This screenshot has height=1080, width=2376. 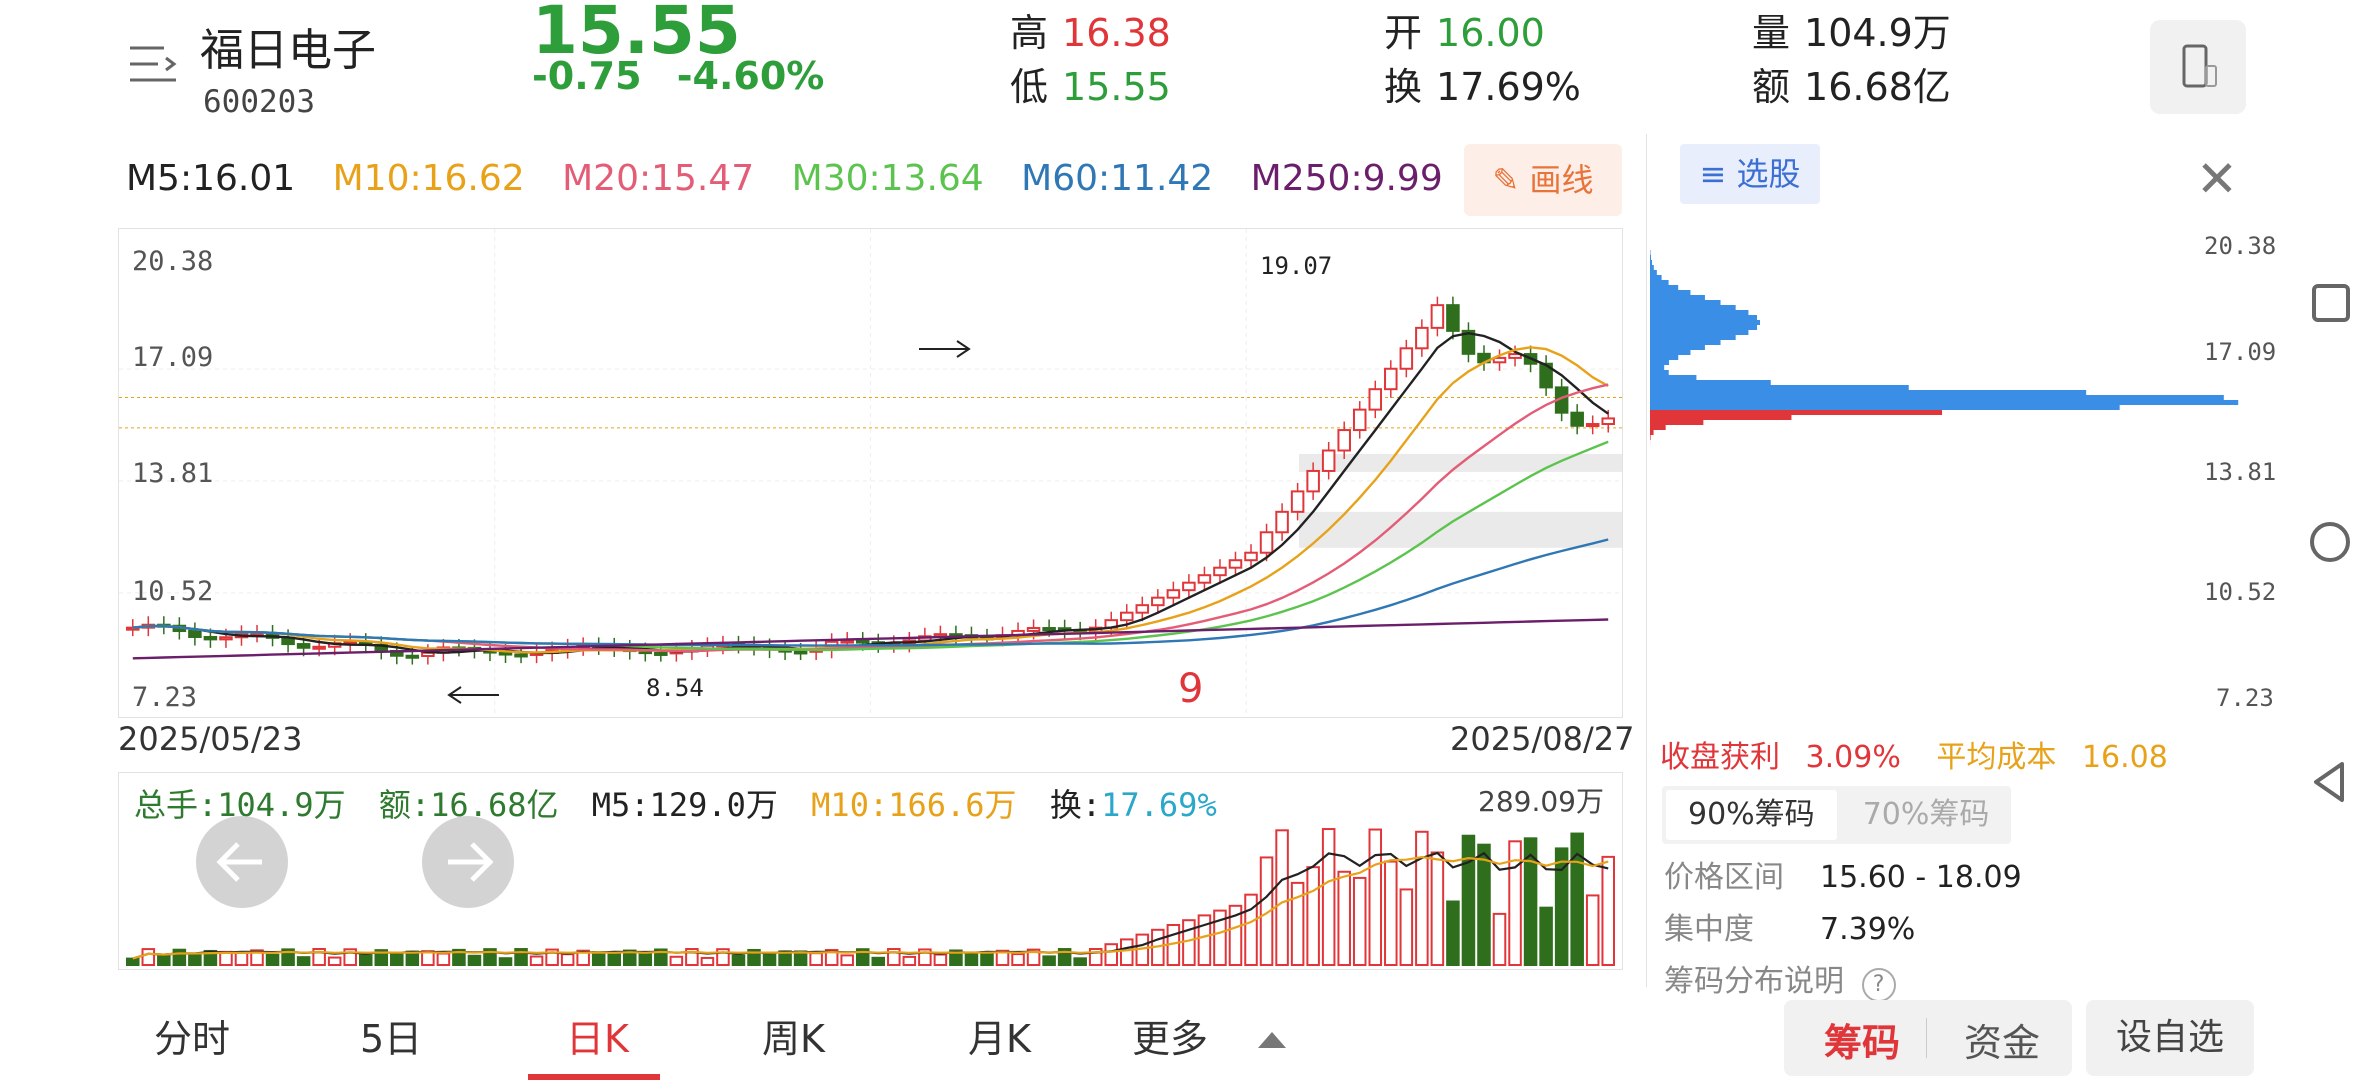 I want to click on list-icon: ≡, so click(x=1713, y=174).